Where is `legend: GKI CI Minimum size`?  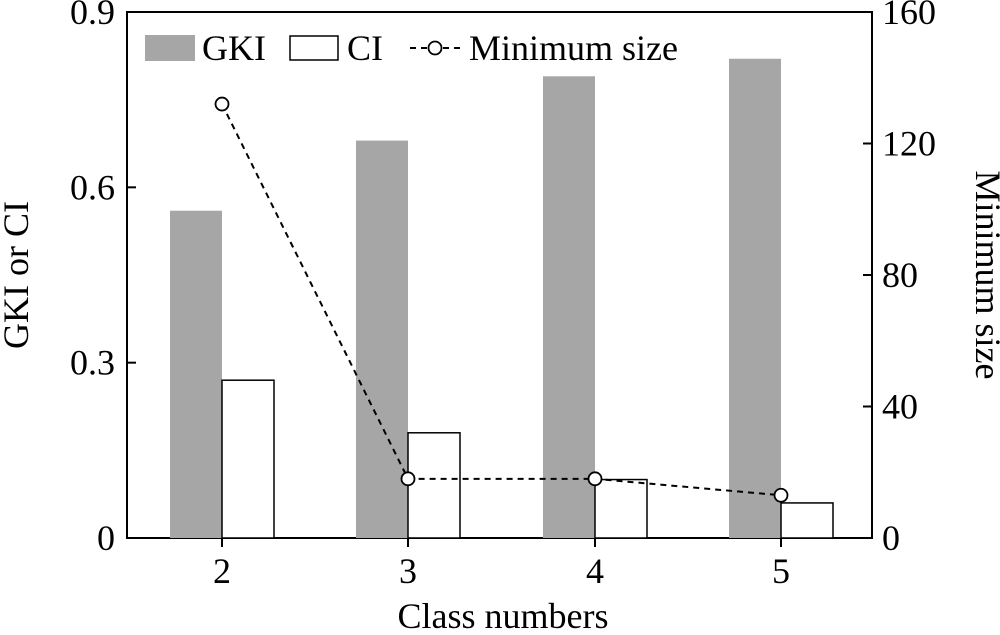 legend: GKI CI Minimum size is located at coordinates (411, 48).